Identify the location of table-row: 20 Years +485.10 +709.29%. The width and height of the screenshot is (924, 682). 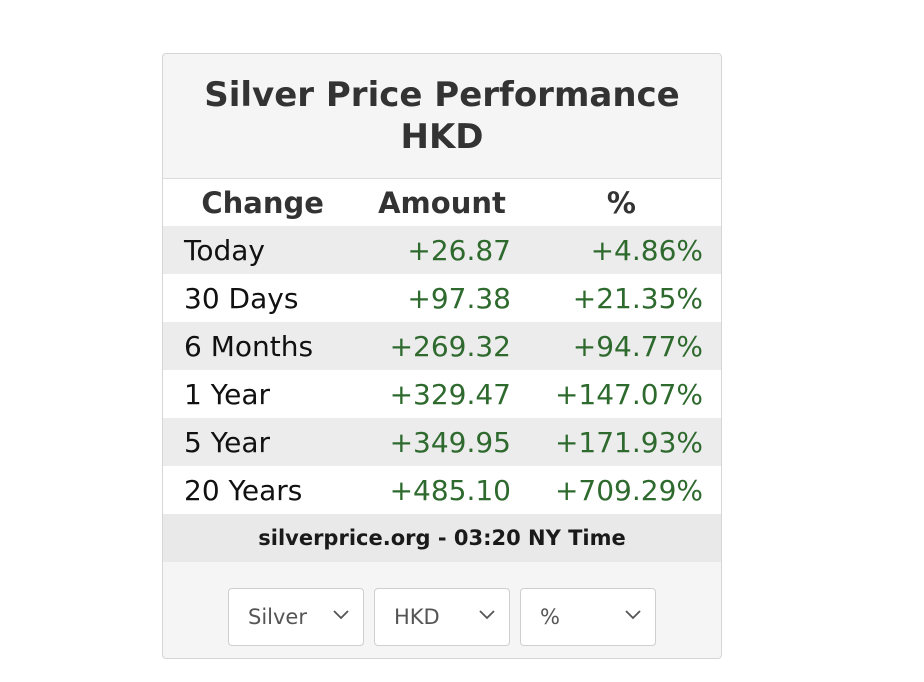
(442, 490).